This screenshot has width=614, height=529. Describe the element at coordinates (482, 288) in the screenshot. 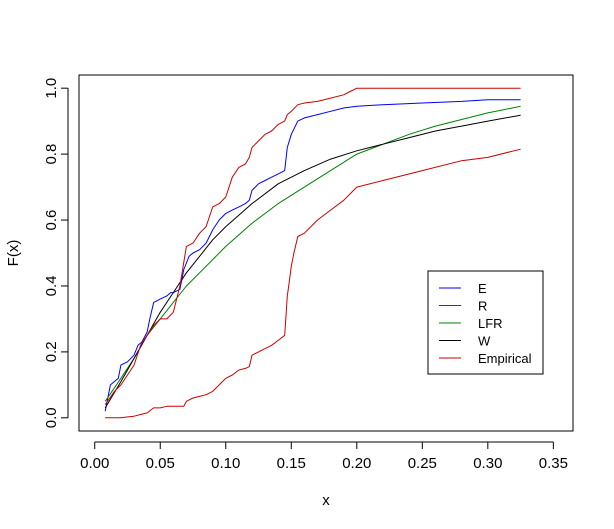

I see `legend-label-e: E` at that location.